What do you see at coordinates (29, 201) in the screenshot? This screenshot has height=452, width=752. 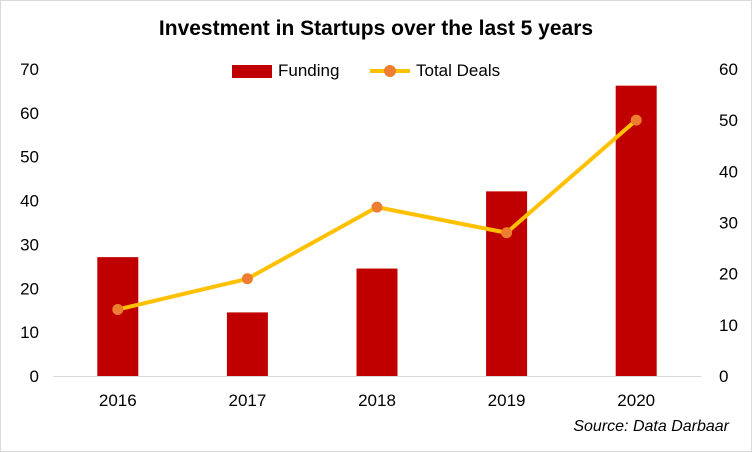 I see `y-left-tick-label: 40` at bounding box center [29, 201].